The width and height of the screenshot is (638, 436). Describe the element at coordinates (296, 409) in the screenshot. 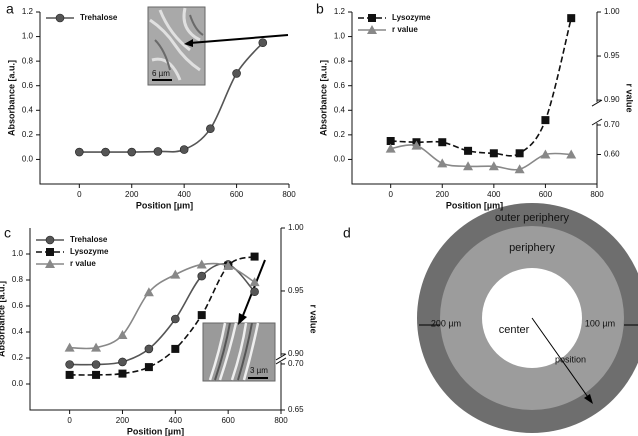

I see `y2-tick-label: 0.65` at that location.